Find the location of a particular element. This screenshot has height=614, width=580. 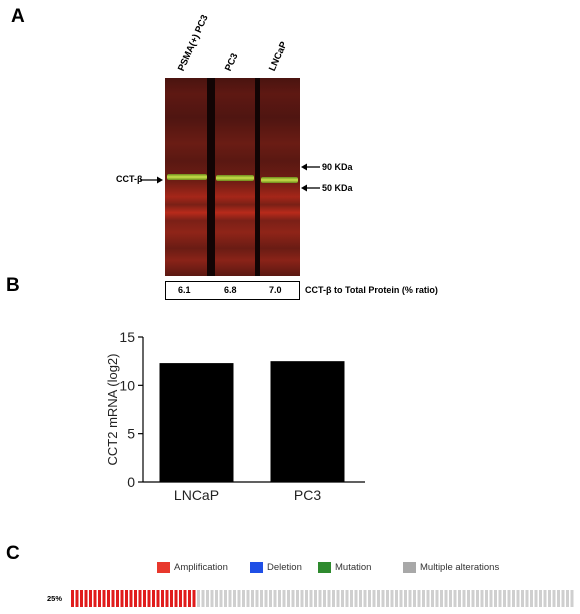

oncoprint-percent-label: 25% is located at coordinates (55, 598).